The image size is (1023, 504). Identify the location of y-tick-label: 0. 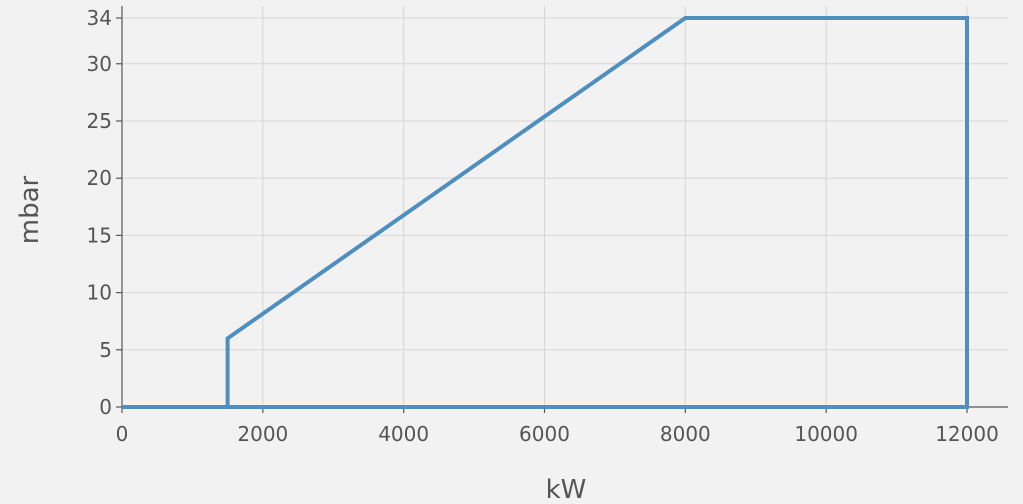
(105, 407).